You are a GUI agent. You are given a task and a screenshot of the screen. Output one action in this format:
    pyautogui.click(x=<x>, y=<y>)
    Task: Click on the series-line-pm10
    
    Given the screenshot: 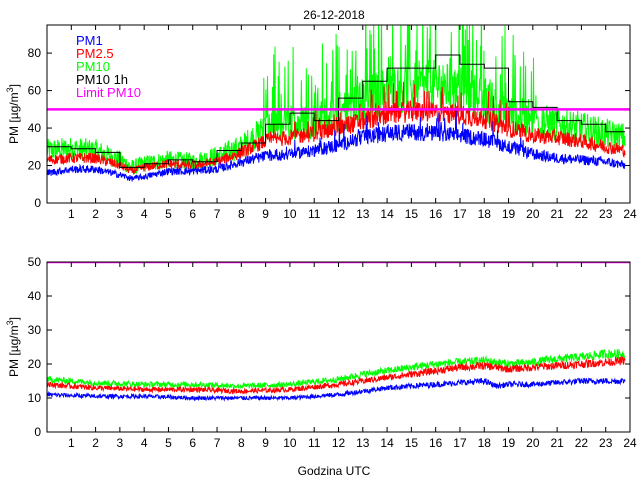 What is the action you would take?
    pyautogui.click(x=336, y=369)
    